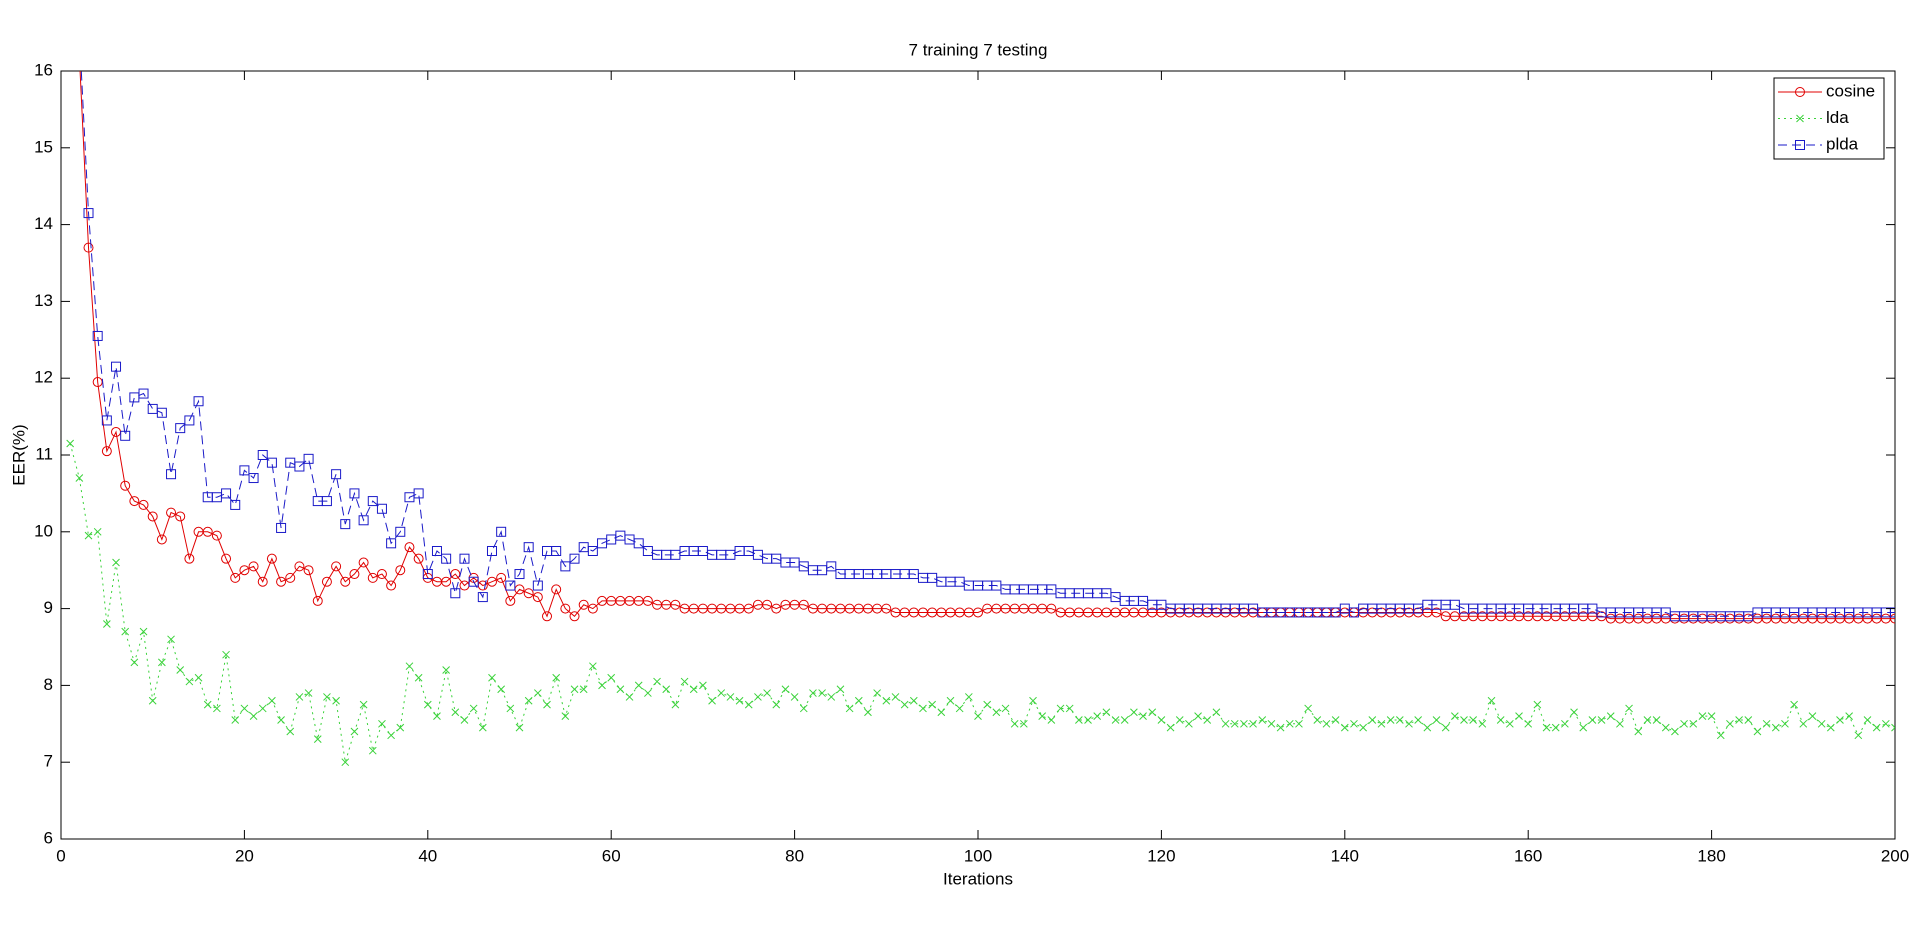  I want to click on x-tick-label: 100, so click(978, 855).